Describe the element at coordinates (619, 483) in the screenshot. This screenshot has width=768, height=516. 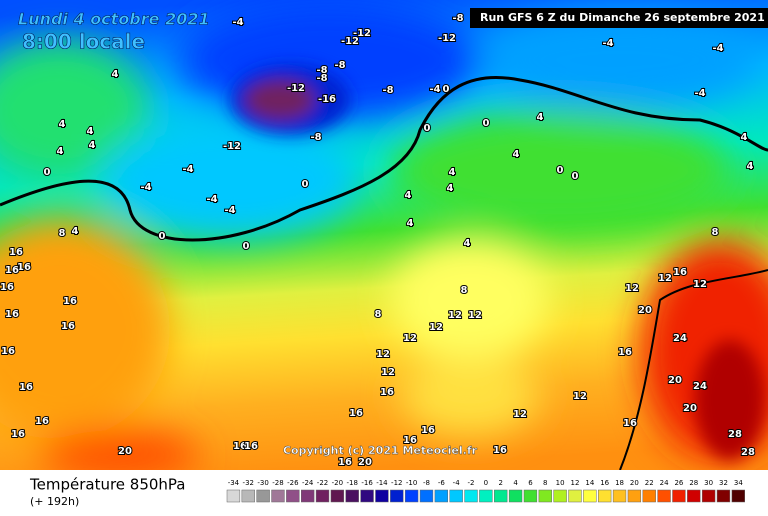
I see `legend-label: 18` at that location.